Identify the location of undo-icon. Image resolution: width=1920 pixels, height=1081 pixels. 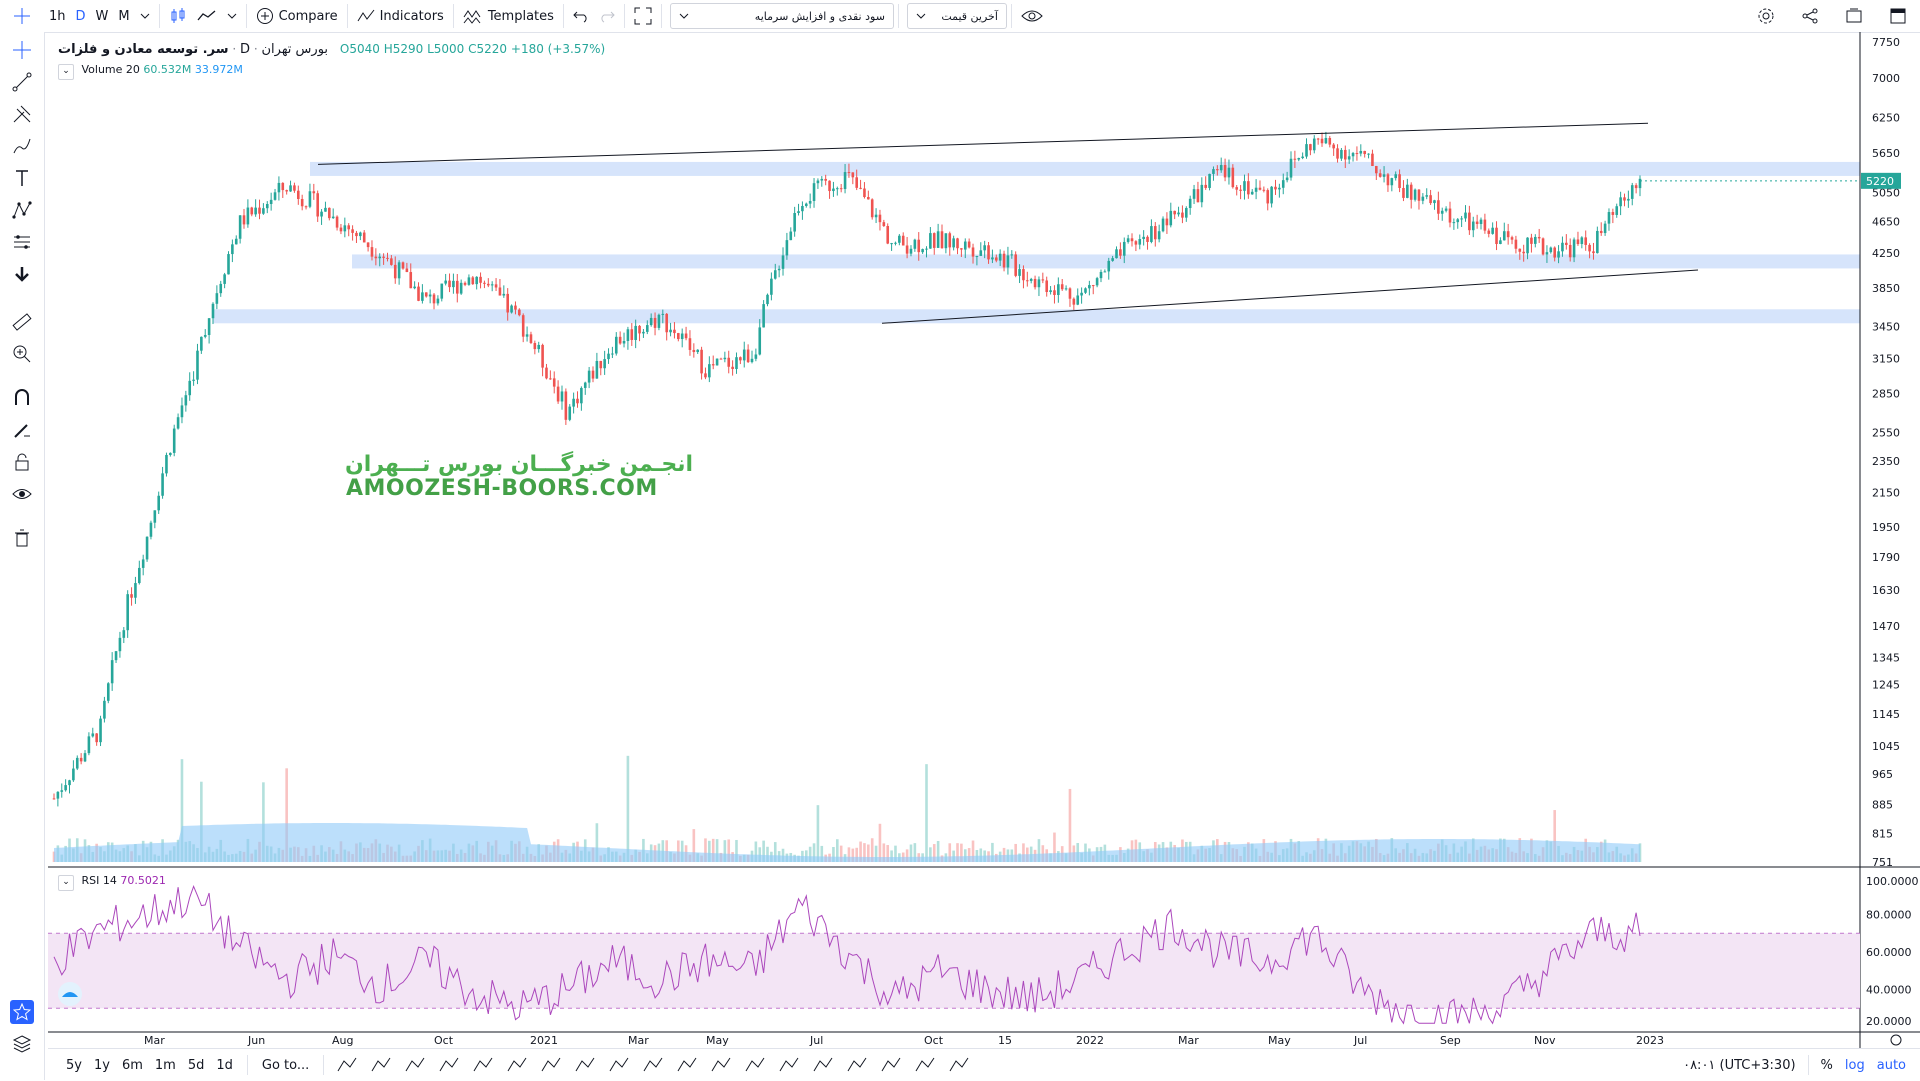
(581, 16).